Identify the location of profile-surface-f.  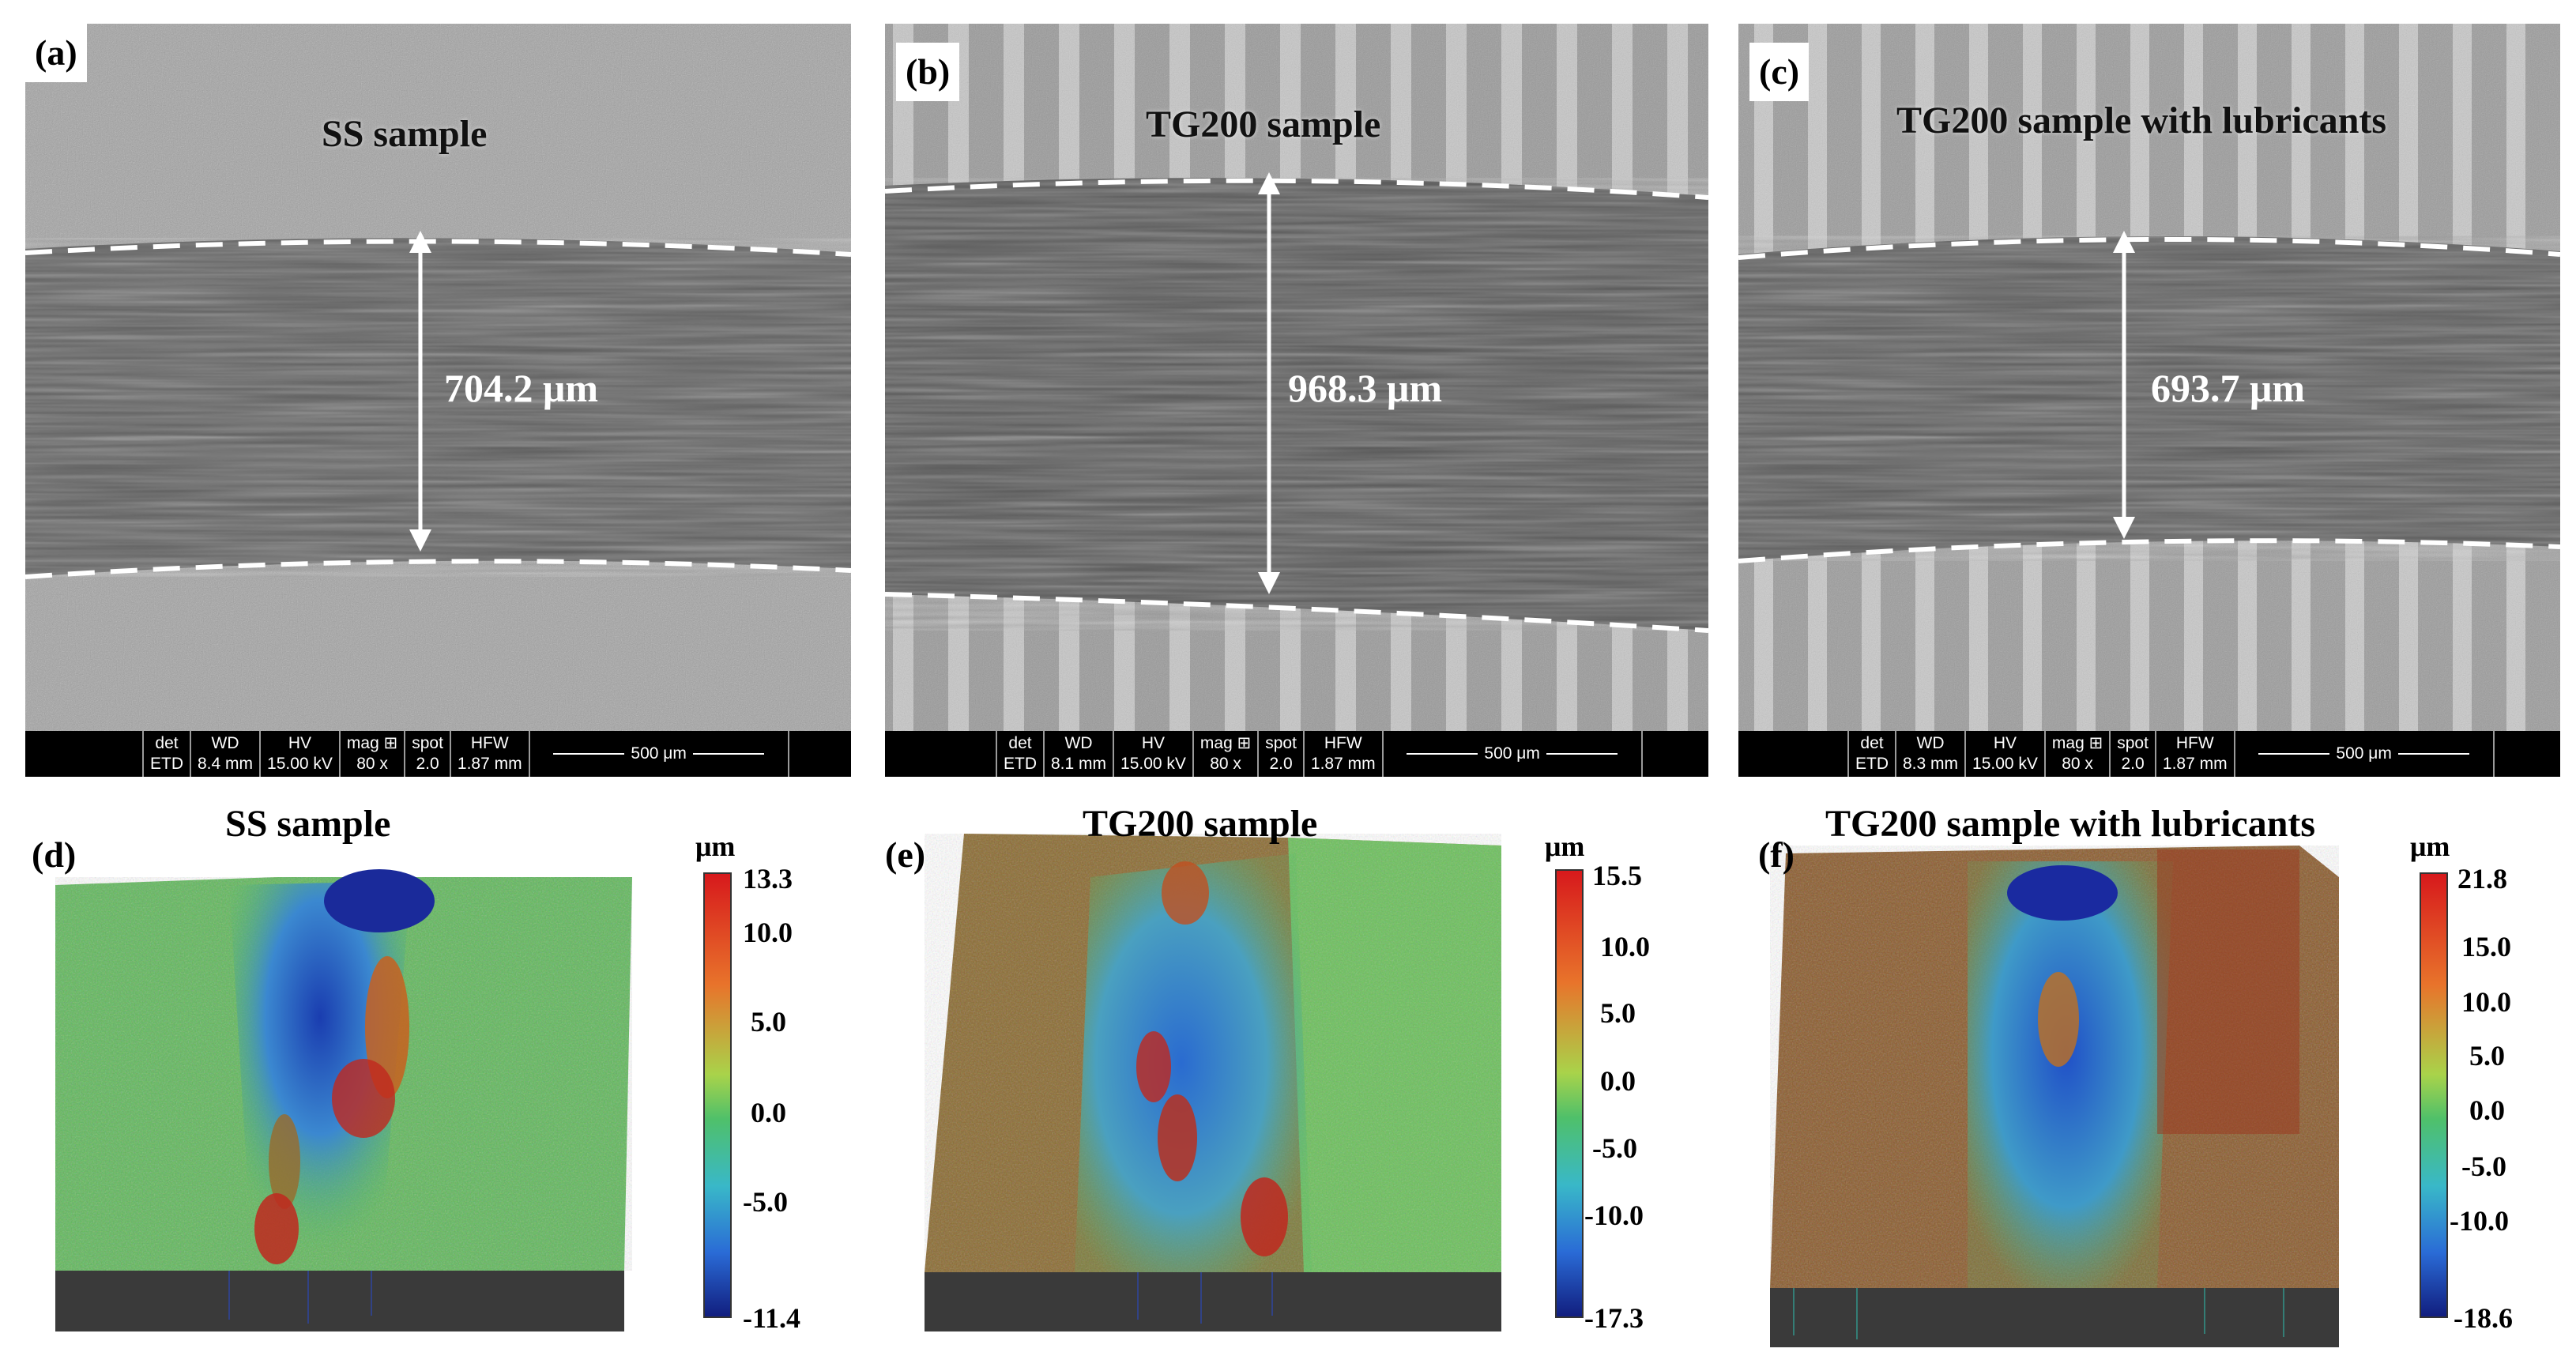
(2054, 1096).